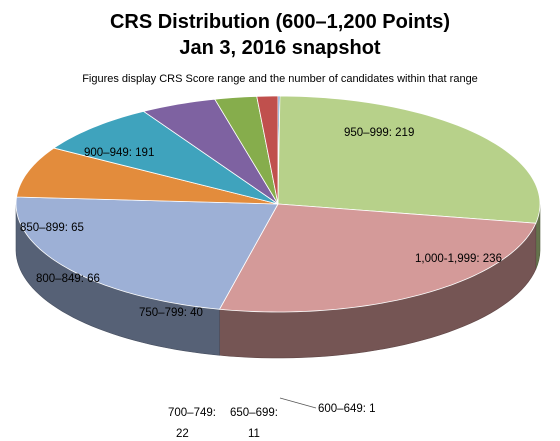 This screenshot has height=441, width=560. What do you see at coordinates (458, 259) in the screenshot?
I see `slice-label-1-000-1-999: 1,000-1,999: 236` at bounding box center [458, 259].